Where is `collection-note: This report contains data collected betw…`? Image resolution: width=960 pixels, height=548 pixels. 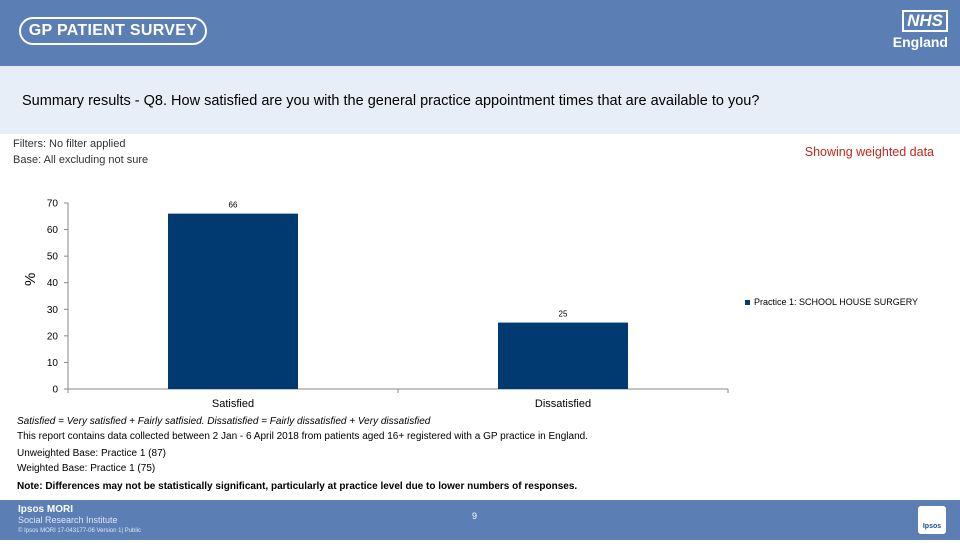 collection-note: This report contains data collected betw… is located at coordinates (302, 436).